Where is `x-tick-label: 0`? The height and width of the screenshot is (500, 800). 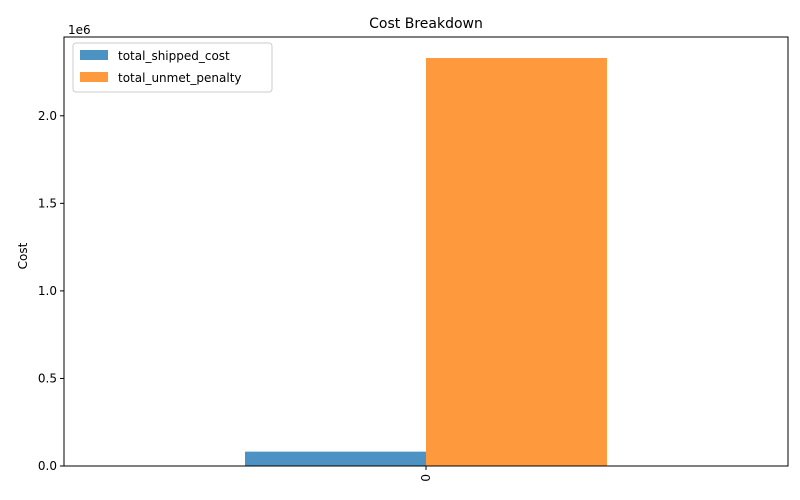
x-tick-label: 0 is located at coordinates (426, 478).